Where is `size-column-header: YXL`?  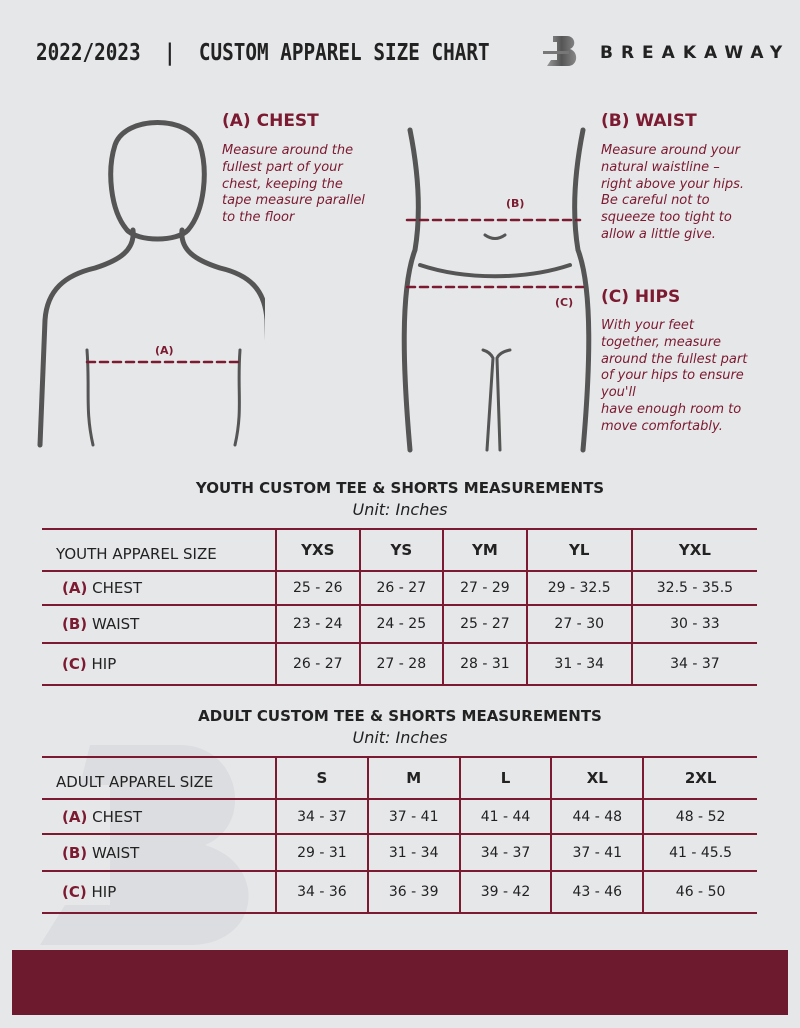
size-column-header: YXL is located at coordinates (693, 550).